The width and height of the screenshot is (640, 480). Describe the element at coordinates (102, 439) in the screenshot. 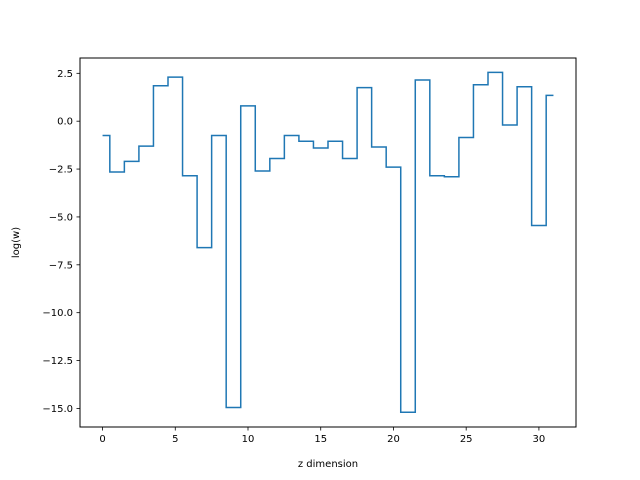

I see `x-tick-label: 0` at that location.